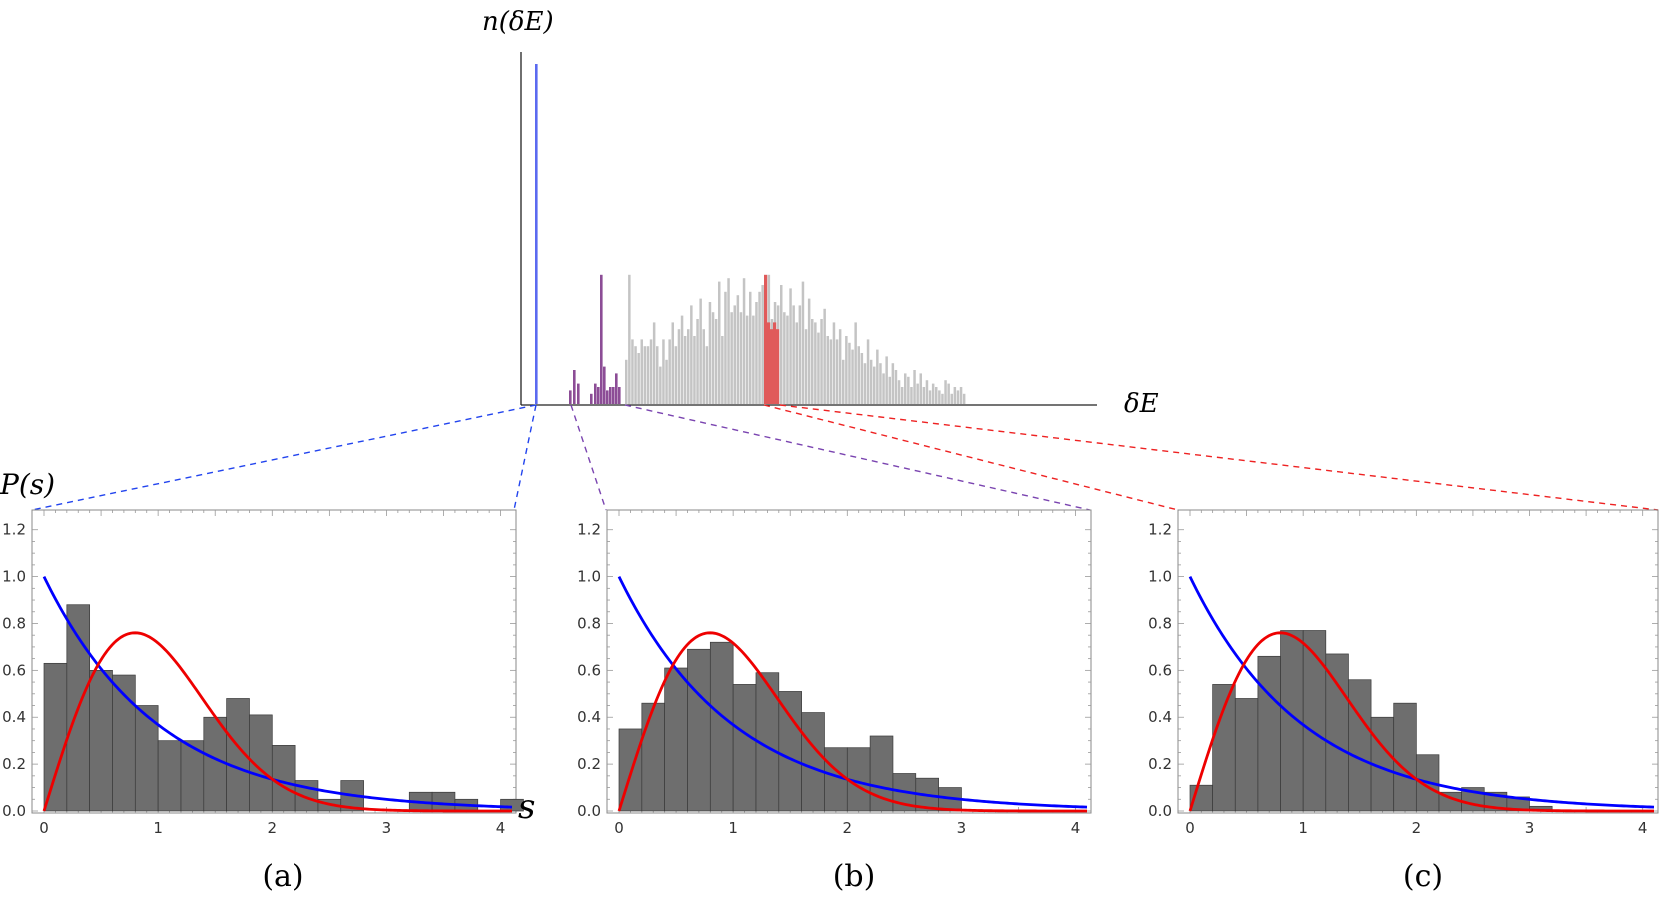 The height and width of the screenshot is (898, 1661). Describe the element at coordinates (14, 530) in the screenshot. I see `y-tick-label: 1.2` at that location.